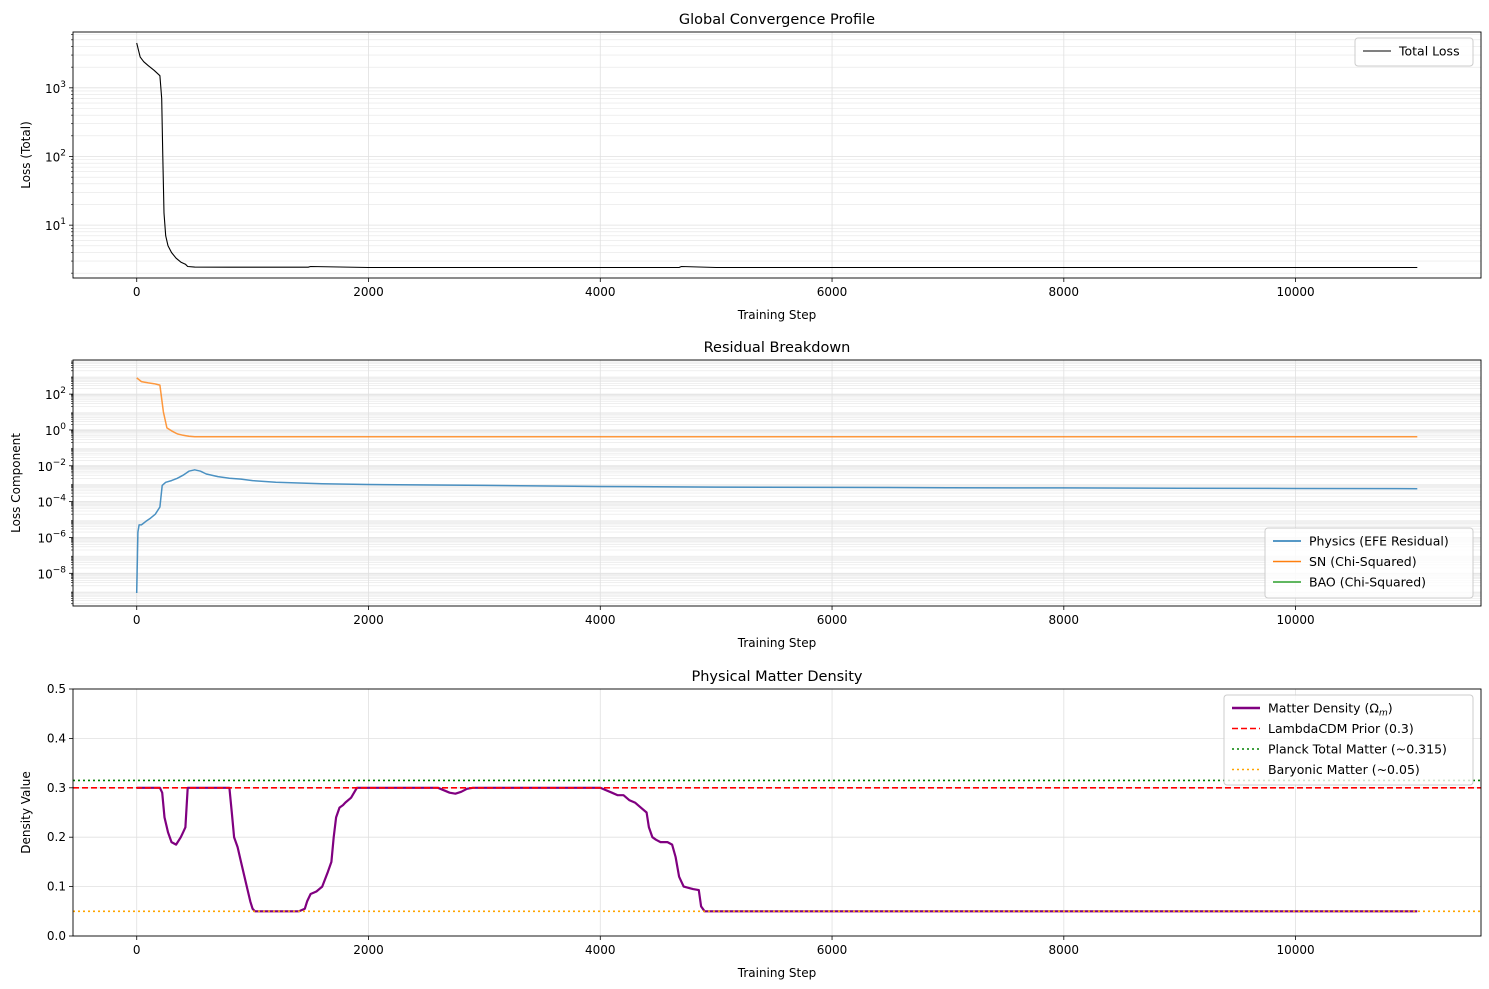 The height and width of the screenshot is (989, 1489). I want to click on series-group, so click(777, 846).